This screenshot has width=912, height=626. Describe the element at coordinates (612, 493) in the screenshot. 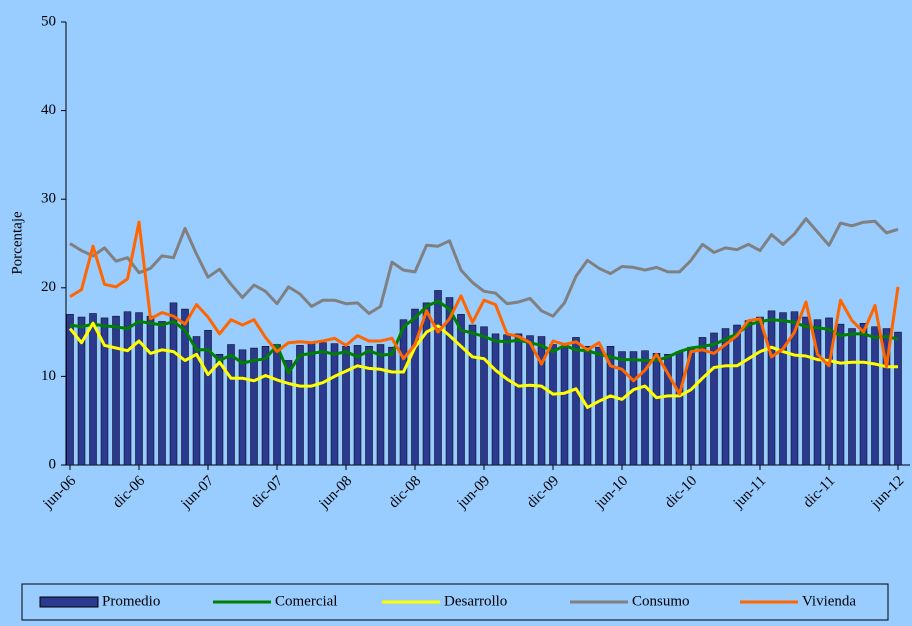

I see `x-tick-label: jun-10` at that location.